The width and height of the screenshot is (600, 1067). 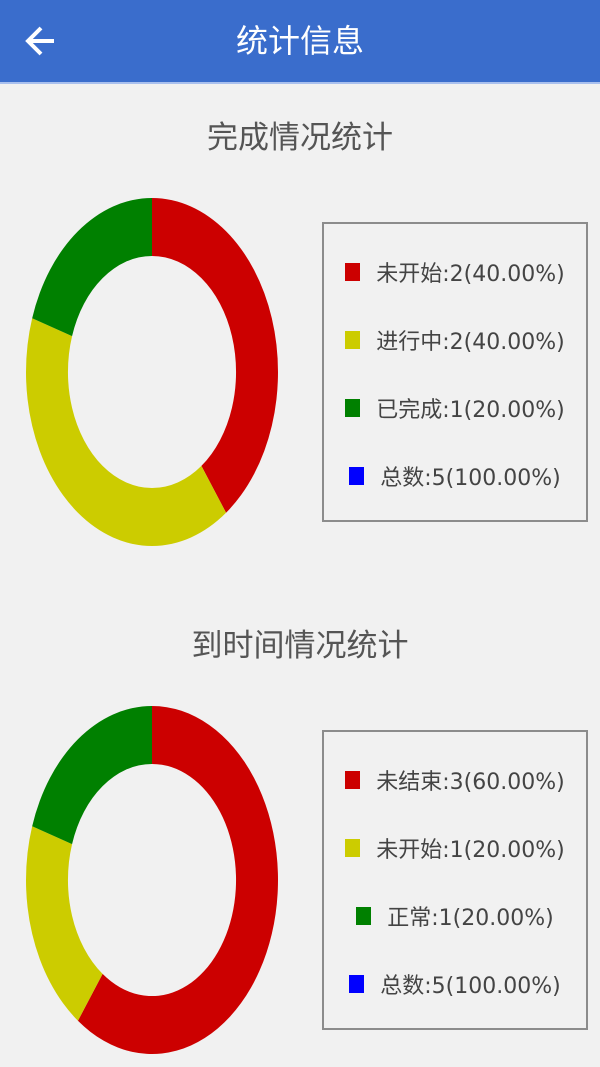 I want to click on legend-item: 未结束:3(60.00%), so click(x=455, y=780).